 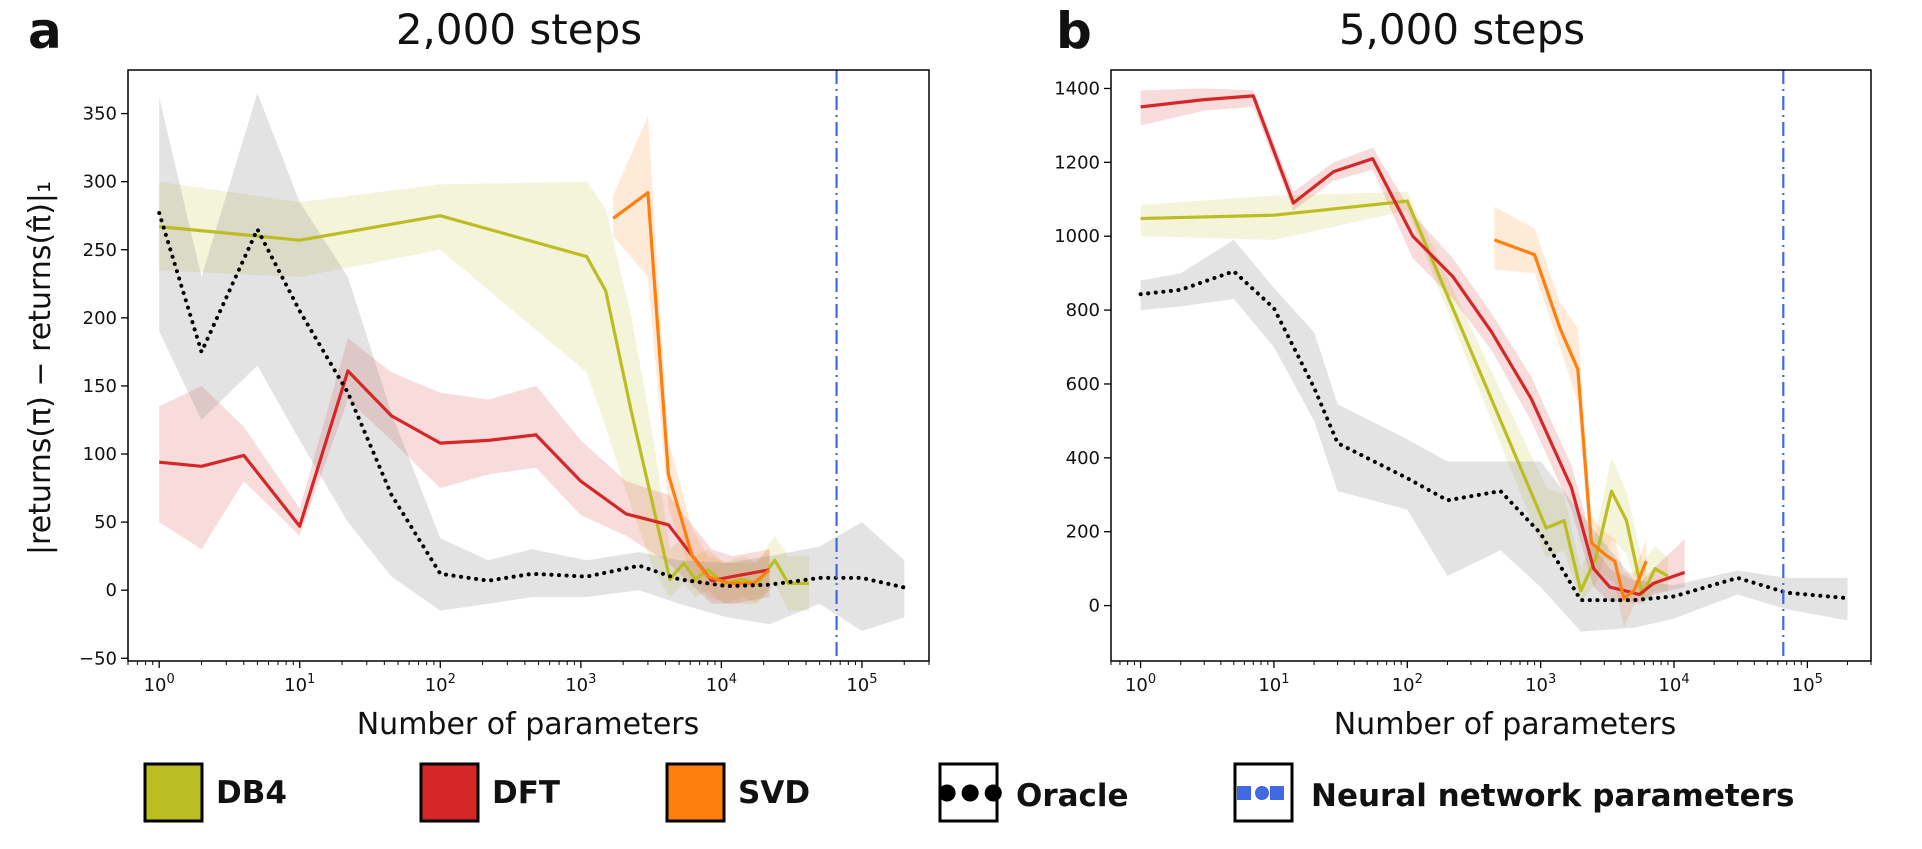 I want to click on y-tick-label: 50, so click(x=105, y=522).